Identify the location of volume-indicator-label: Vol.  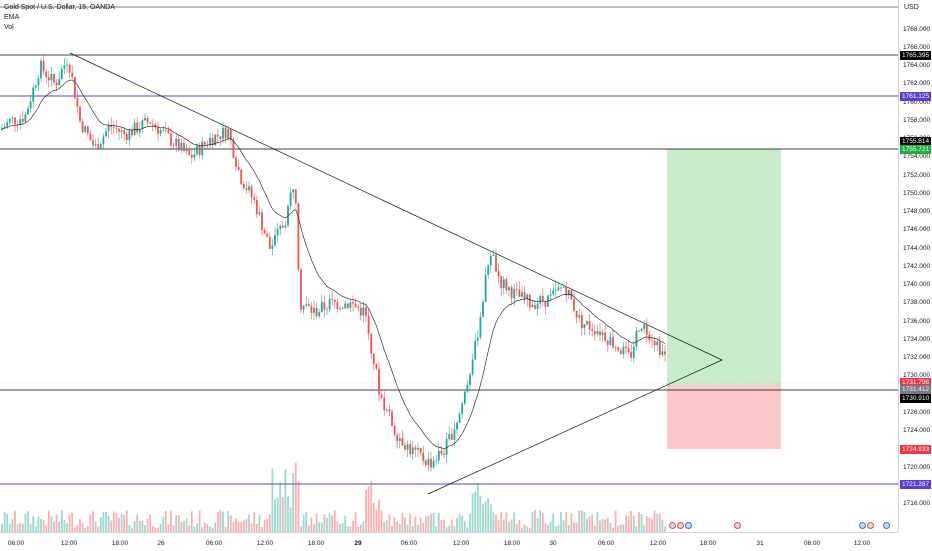
(9, 27).